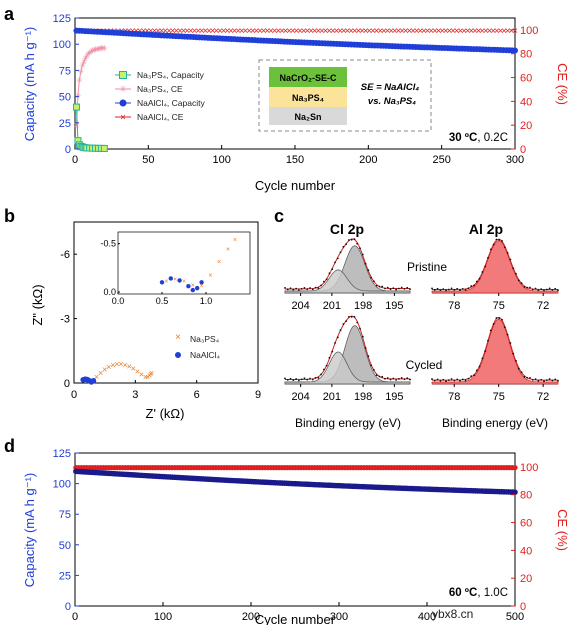 The image size is (571, 625). Describe the element at coordinates (205, 355) in the screenshot. I see `legend-b-naalcl4: NaAlCl₄` at that location.